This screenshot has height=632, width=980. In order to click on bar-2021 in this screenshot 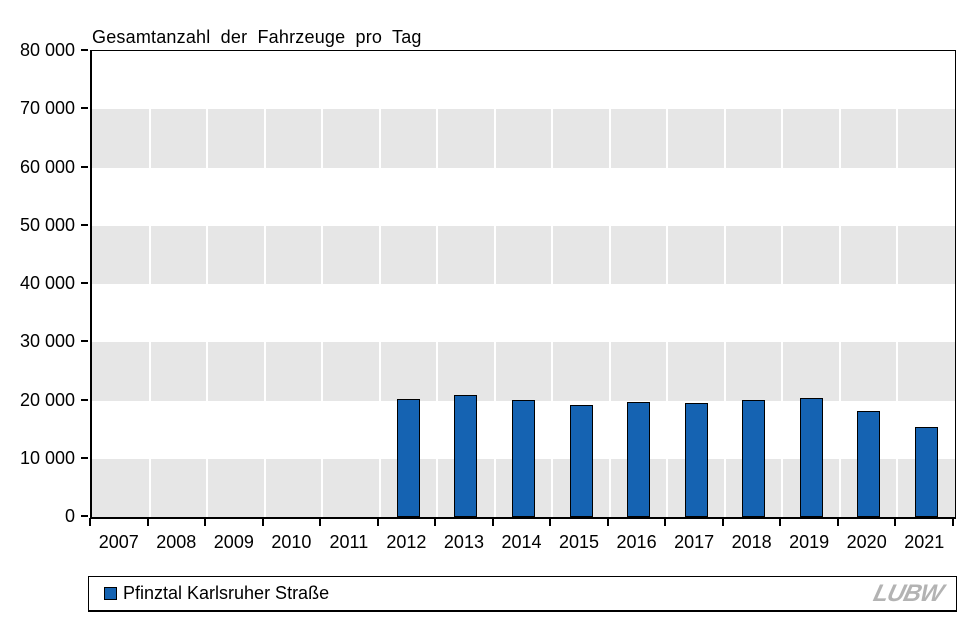, I will do `click(926, 471)`.